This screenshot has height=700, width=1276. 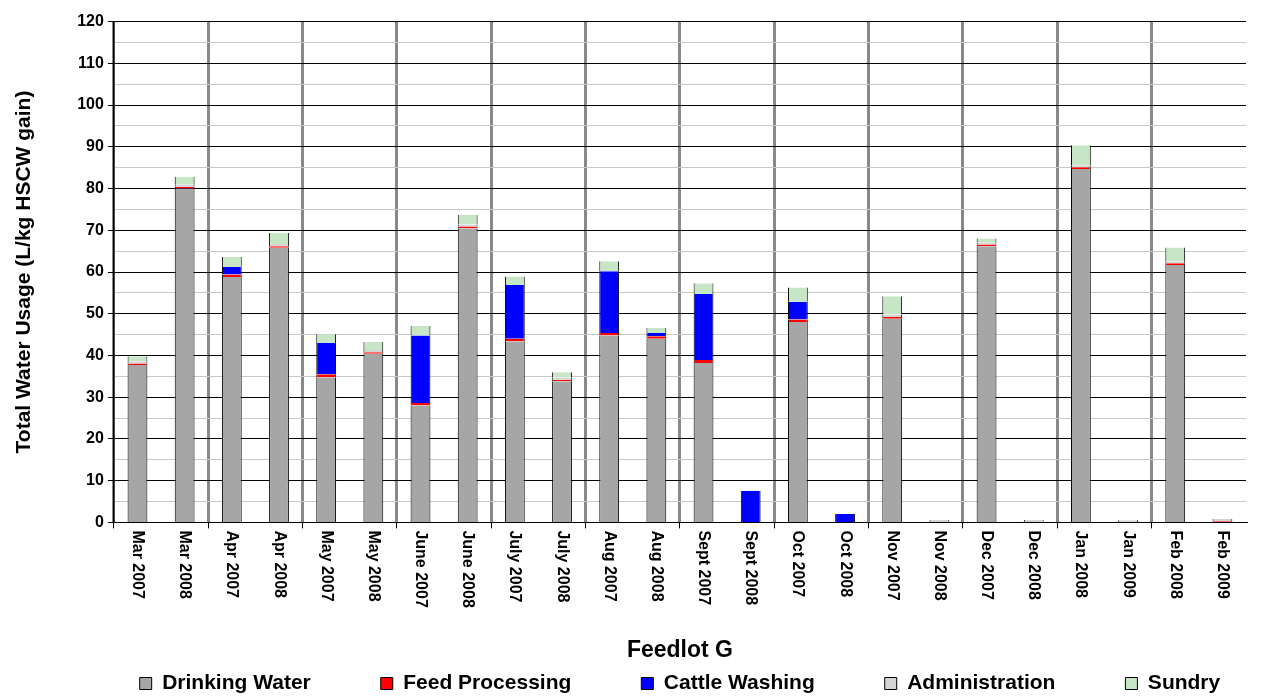 I want to click on y-tick-label: 40, so click(x=95, y=354).